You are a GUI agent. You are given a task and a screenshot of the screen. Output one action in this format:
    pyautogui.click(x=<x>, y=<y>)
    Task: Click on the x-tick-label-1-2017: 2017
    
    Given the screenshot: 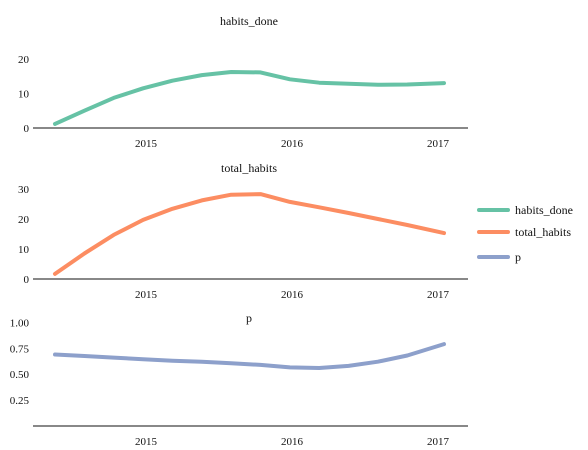 What is the action you would take?
    pyautogui.click(x=438, y=295)
    